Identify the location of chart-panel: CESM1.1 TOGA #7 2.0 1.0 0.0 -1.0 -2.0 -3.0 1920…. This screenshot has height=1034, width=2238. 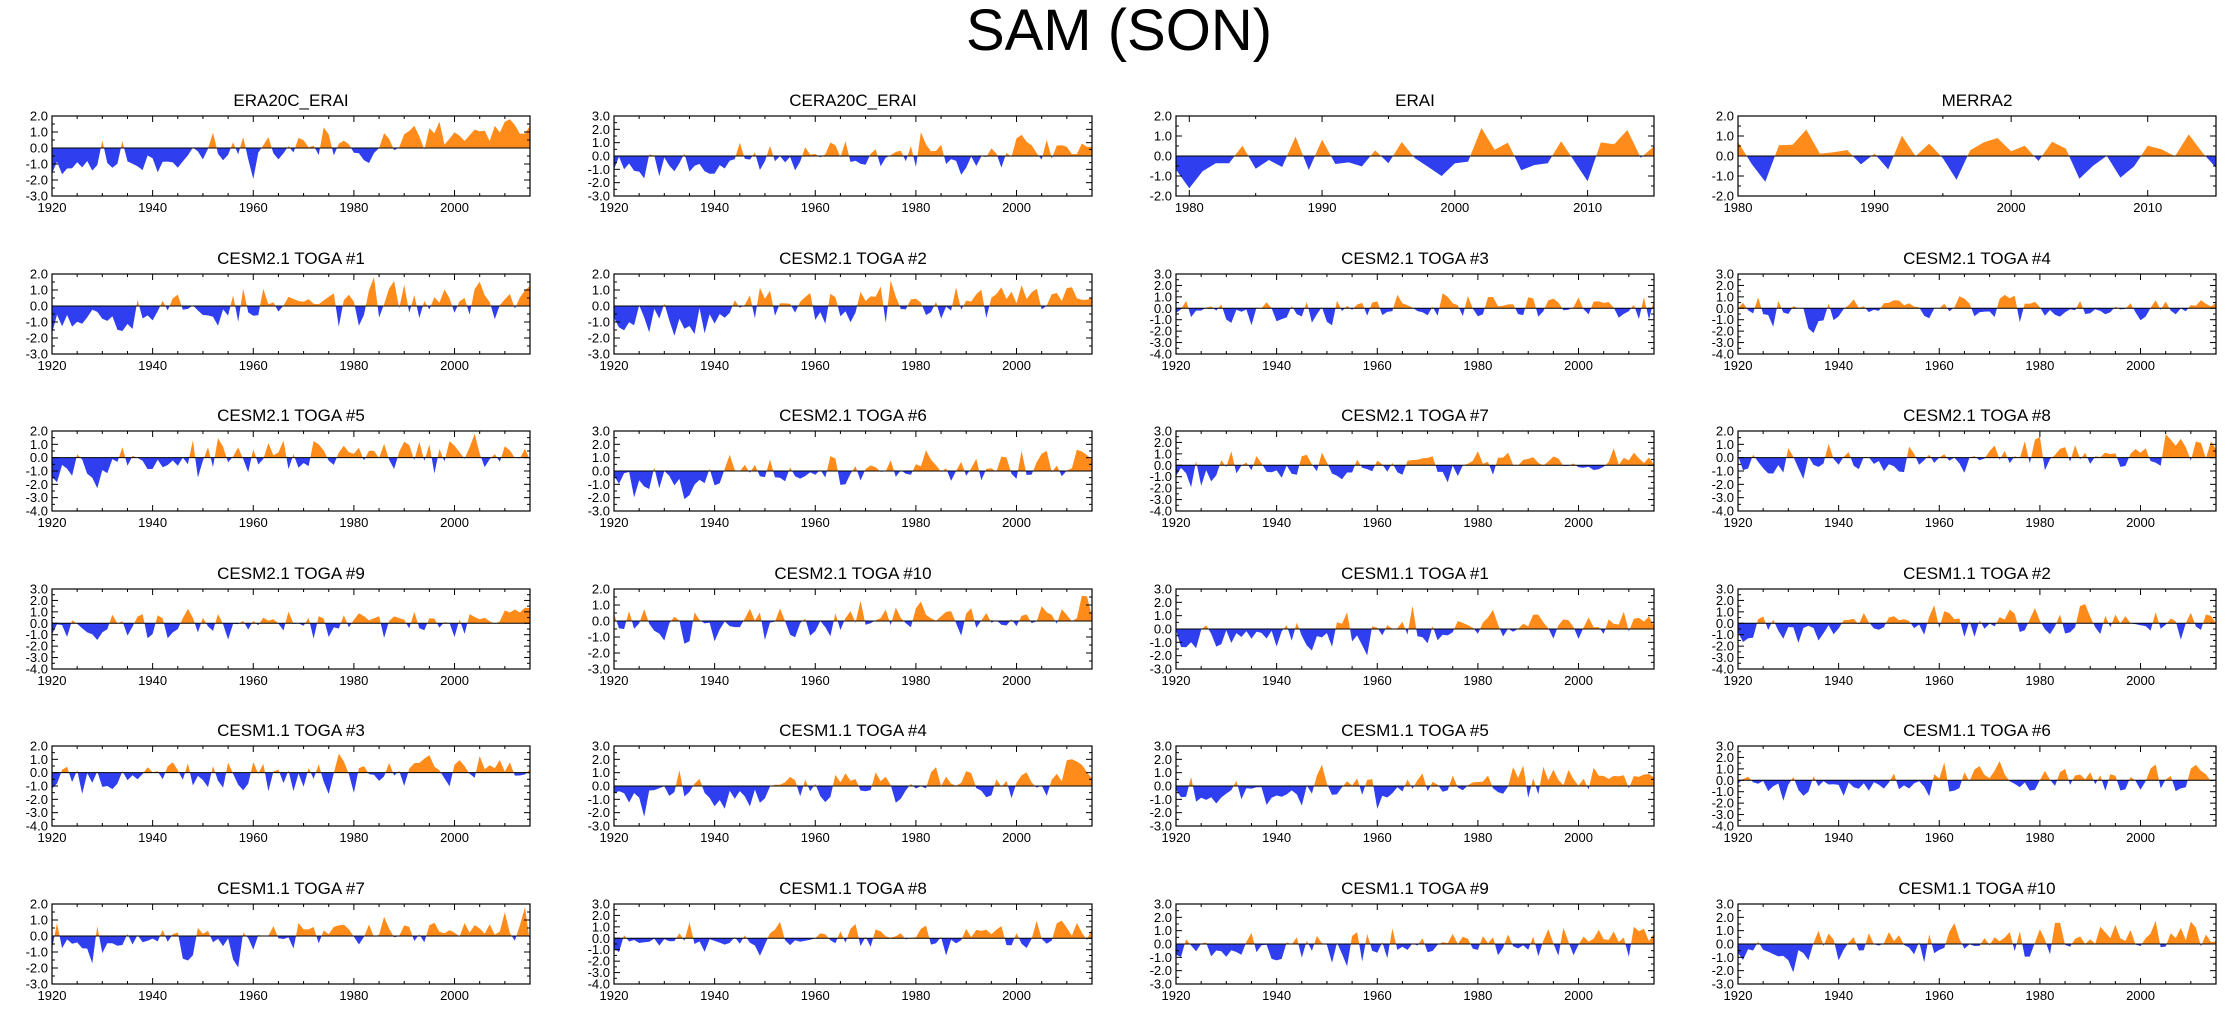
(265, 955).